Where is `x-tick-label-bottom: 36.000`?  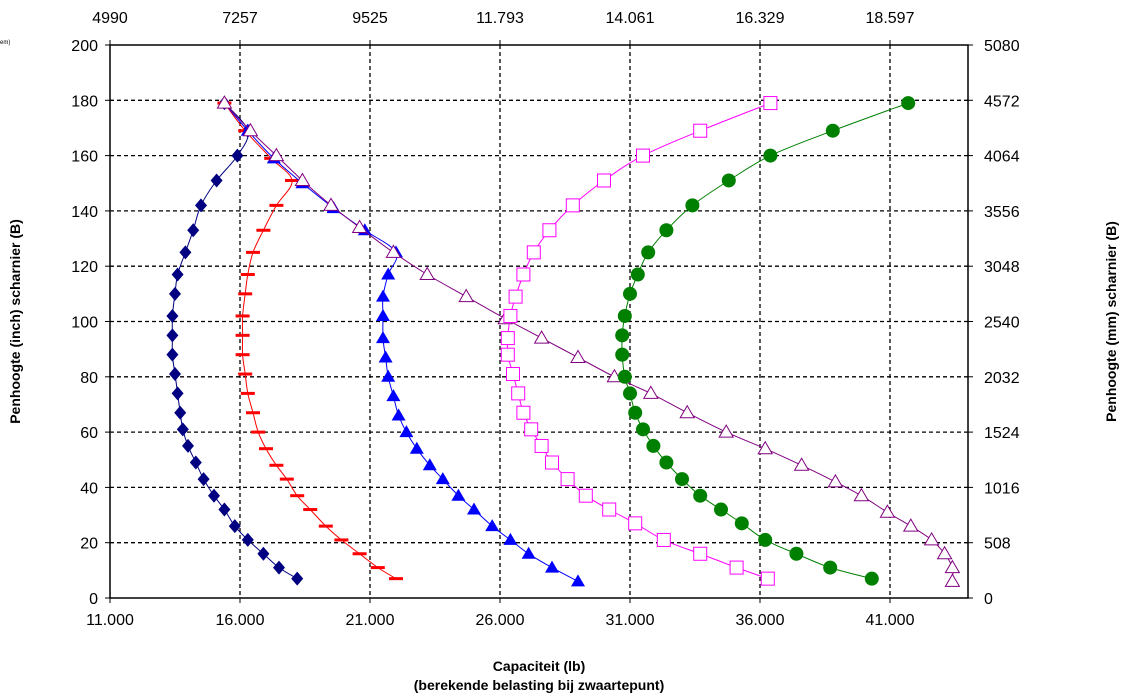 x-tick-label-bottom: 36.000 is located at coordinates (760, 620).